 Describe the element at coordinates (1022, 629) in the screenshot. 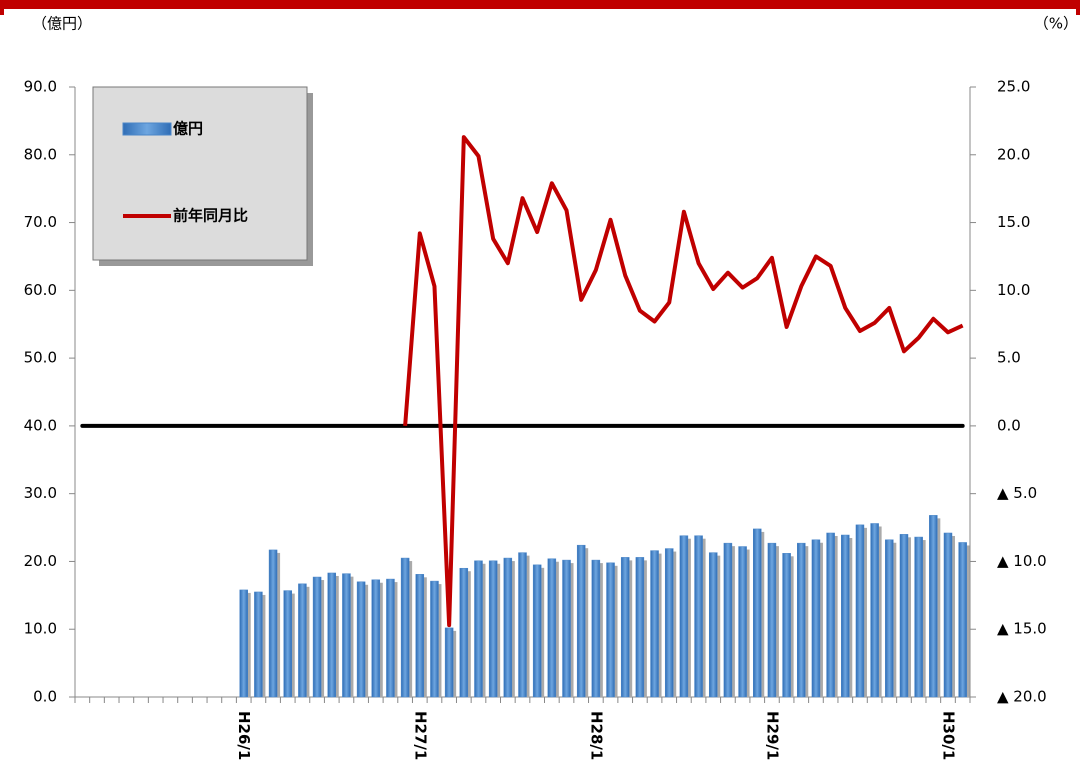

I see `y2-tick-label: ▲ 15.0` at that location.